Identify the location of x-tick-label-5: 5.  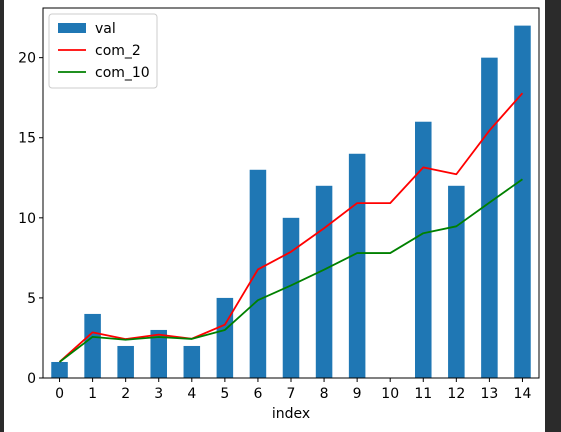
(224, 394).